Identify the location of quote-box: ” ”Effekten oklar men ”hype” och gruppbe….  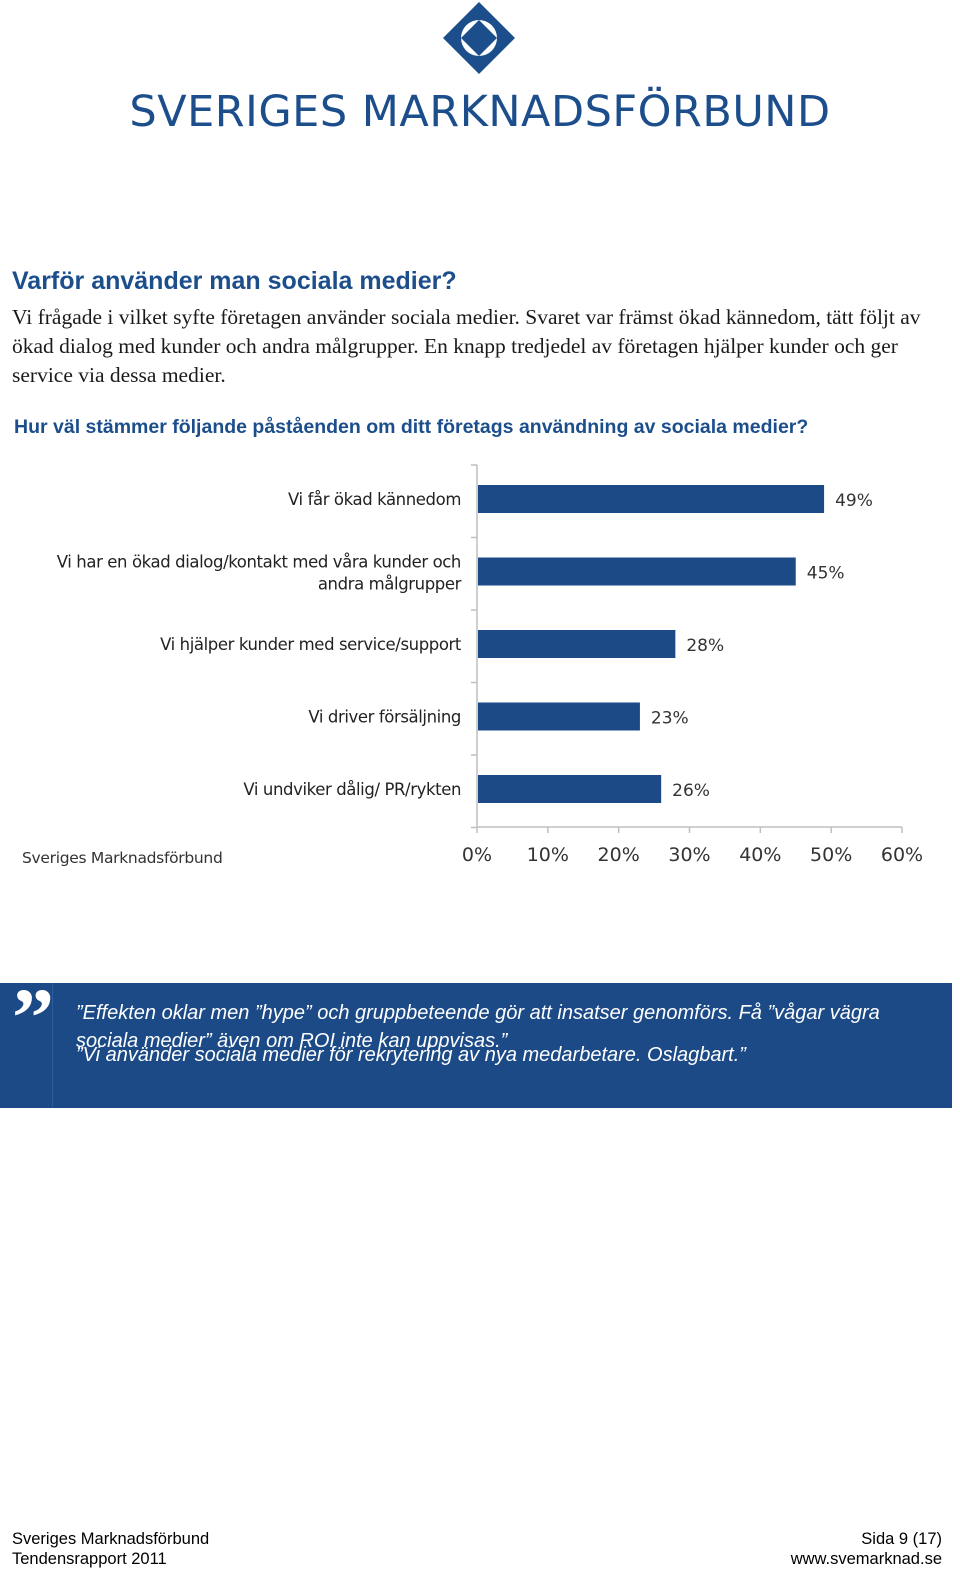
(476, 1042).